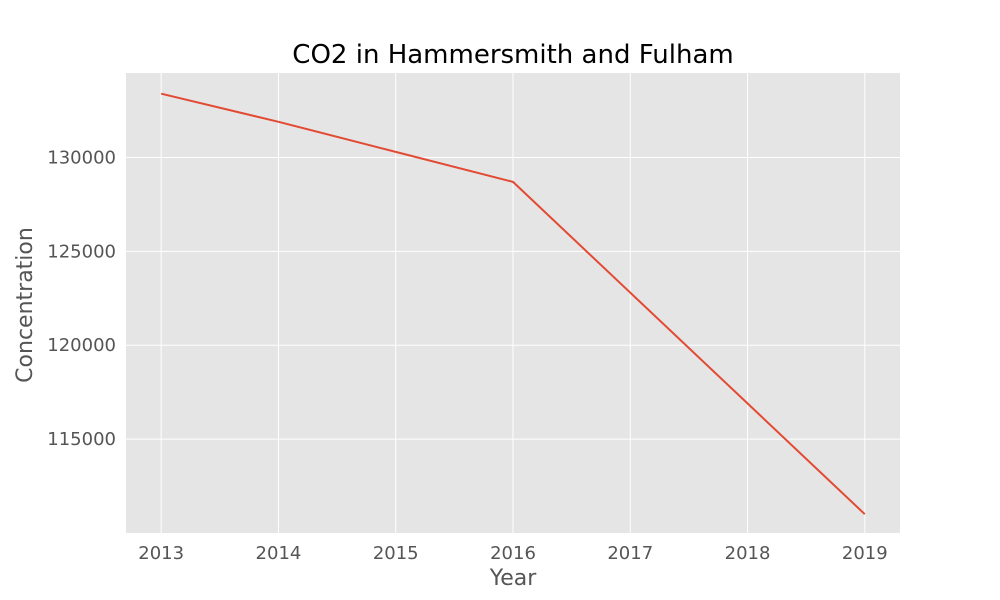  I want to click on x-tick-labels: 2013 2014 2015 2016 2017 2018 2019, so click(512, 553).